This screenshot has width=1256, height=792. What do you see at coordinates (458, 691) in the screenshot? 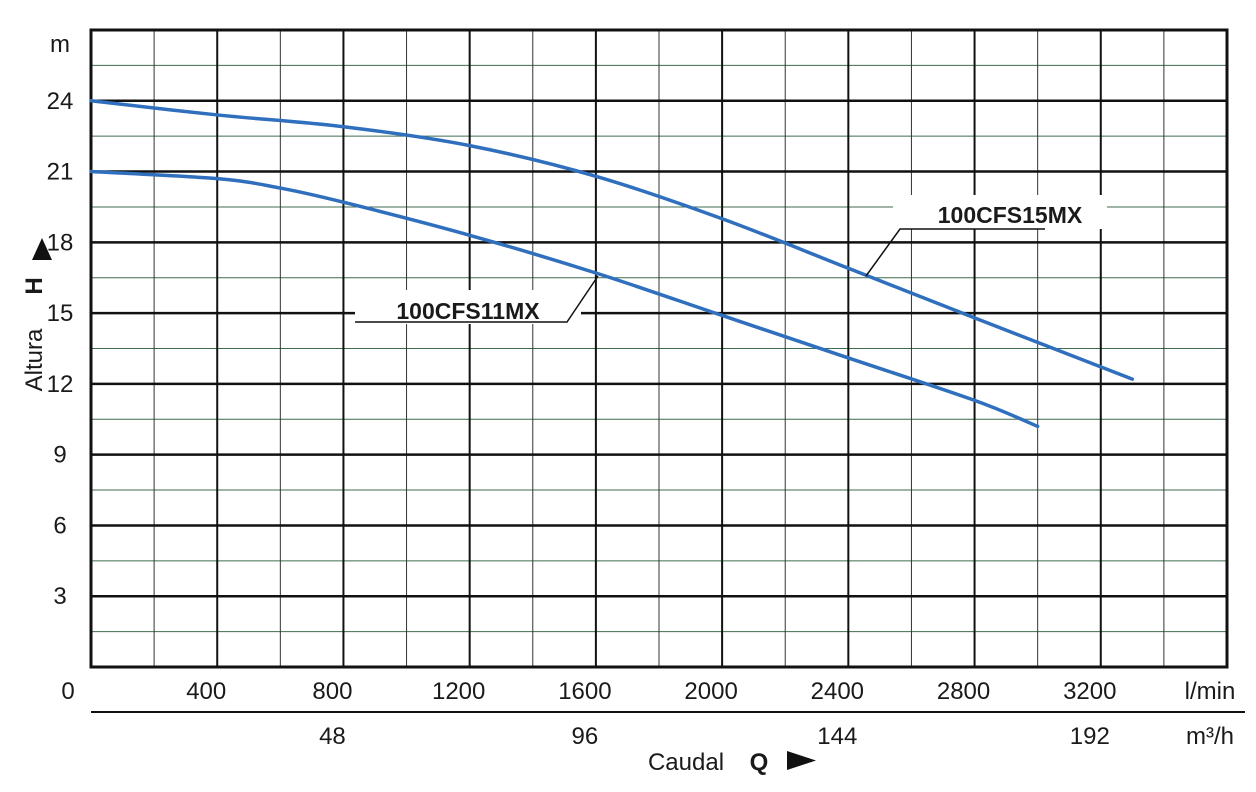
I see `x-tick-label: 1200` at bounding box center [458, 691].